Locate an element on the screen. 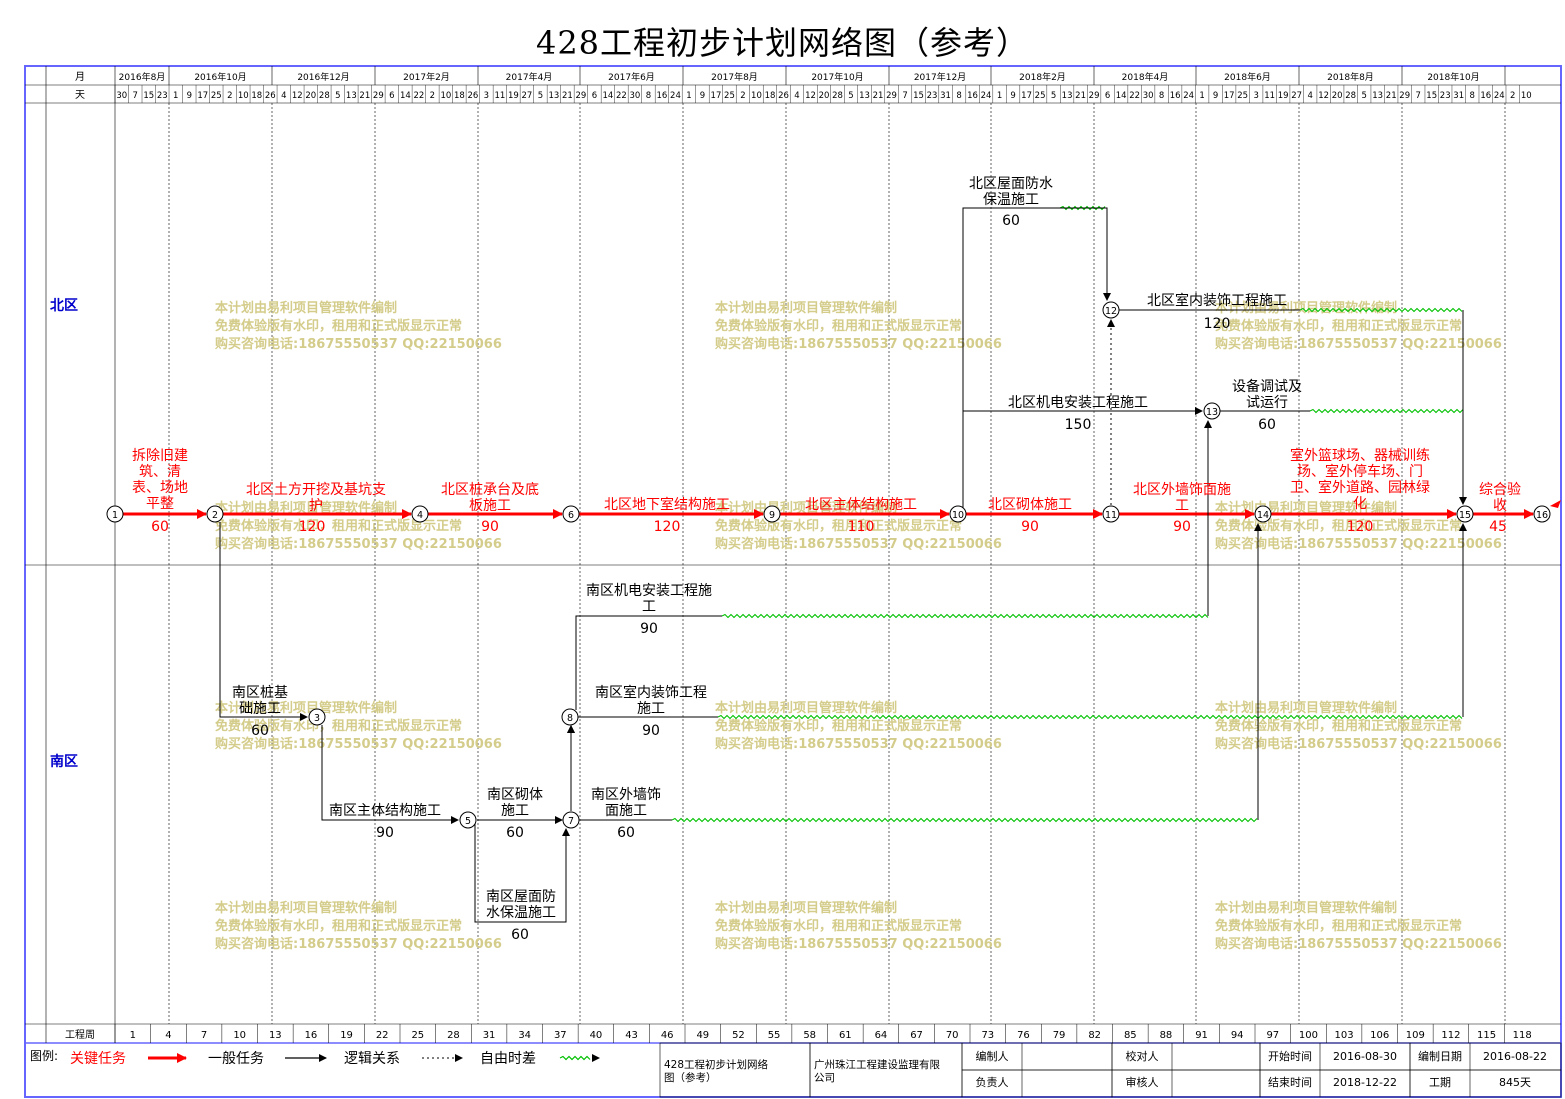 Image resolution: width=1565 pixels, height=1099 pixels. legend-critical-label: 关键任务 is located at coordinates (98, 1059).